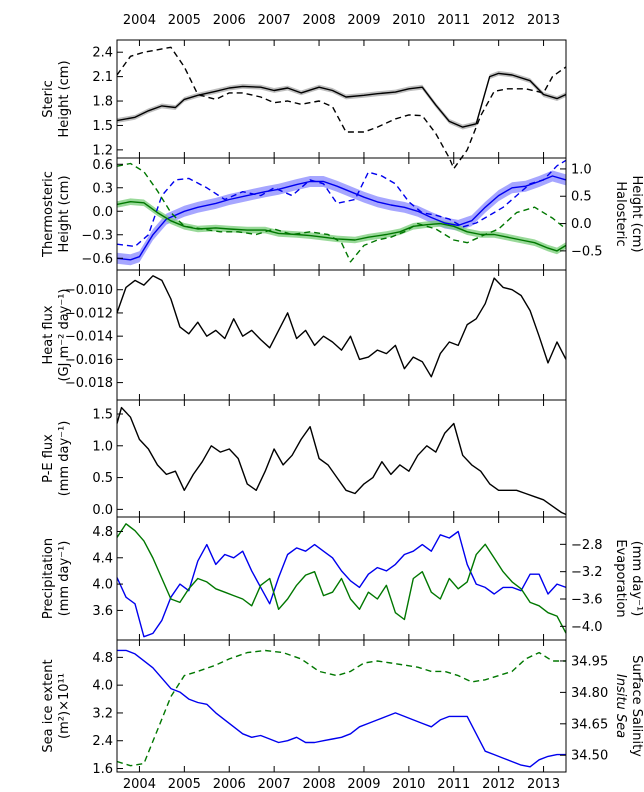  I want to click on y-tick-label: 4.4, so click(102, 558).